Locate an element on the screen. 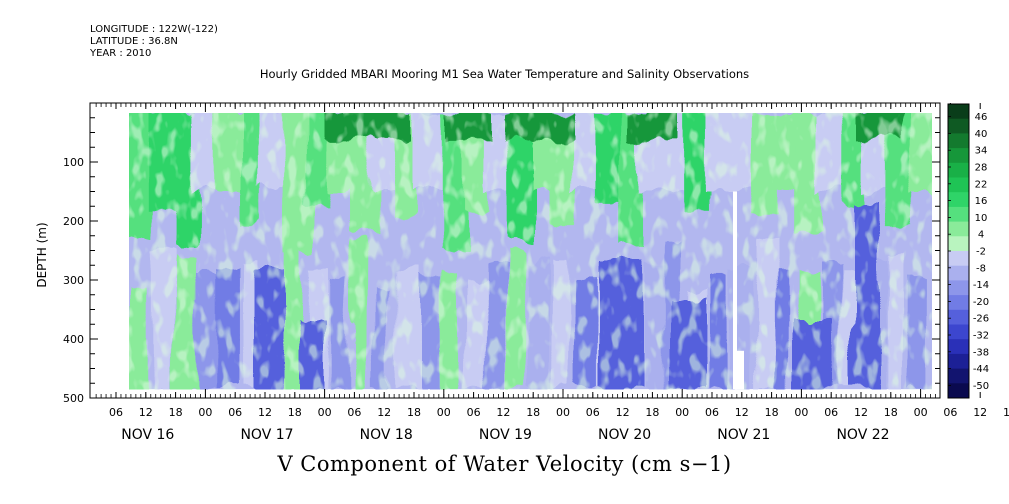  x-day-label: NOV 17 is located at coordinates (266, 435).